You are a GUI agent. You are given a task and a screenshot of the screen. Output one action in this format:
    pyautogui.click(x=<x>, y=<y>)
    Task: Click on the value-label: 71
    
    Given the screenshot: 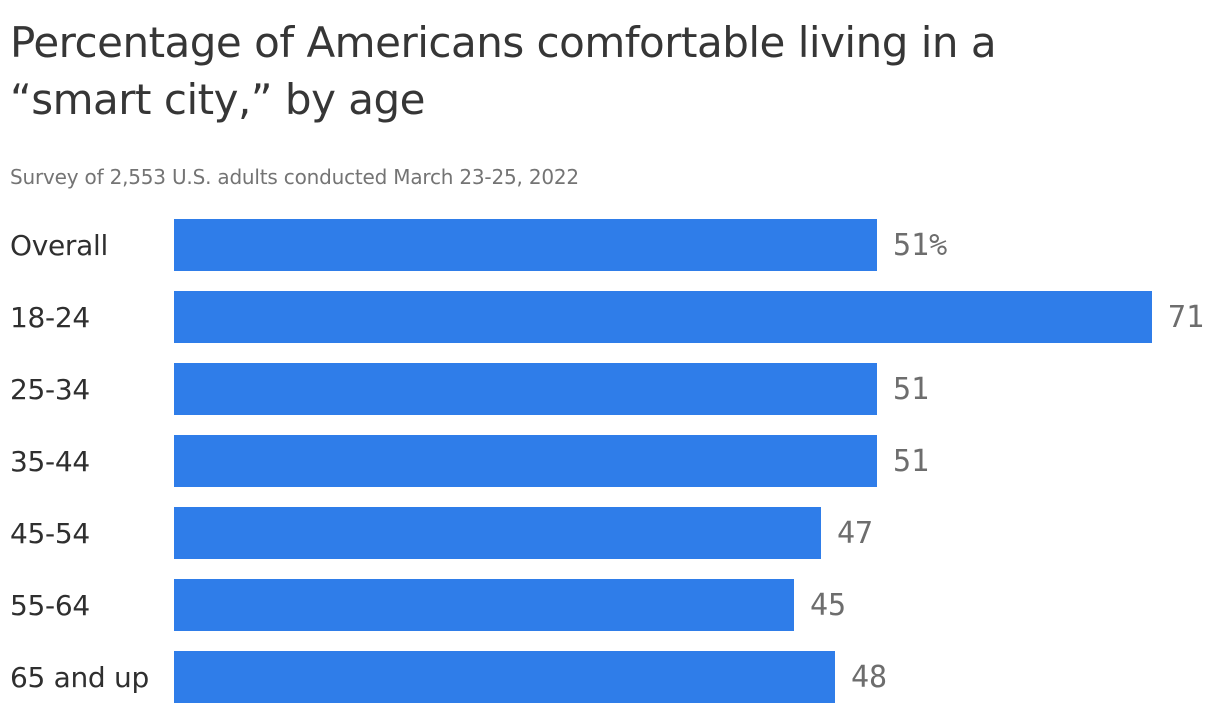 What is the action you would take?
    pyautogui.click(x=1186, y=317)
    